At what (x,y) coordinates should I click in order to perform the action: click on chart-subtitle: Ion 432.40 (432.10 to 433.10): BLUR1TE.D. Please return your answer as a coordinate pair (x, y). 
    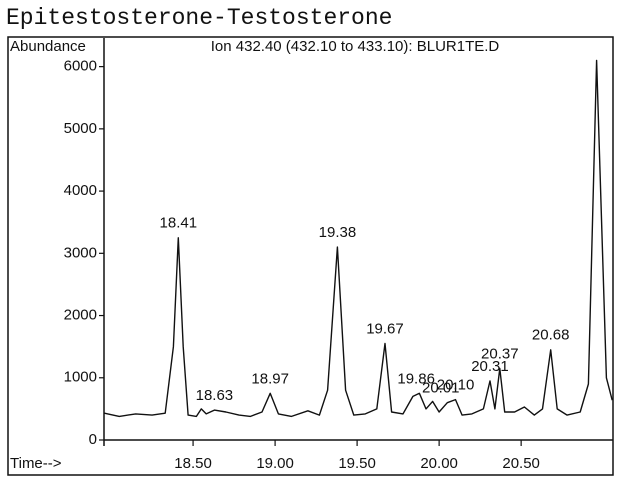
    Looking at the image, I should click on (355, 46).